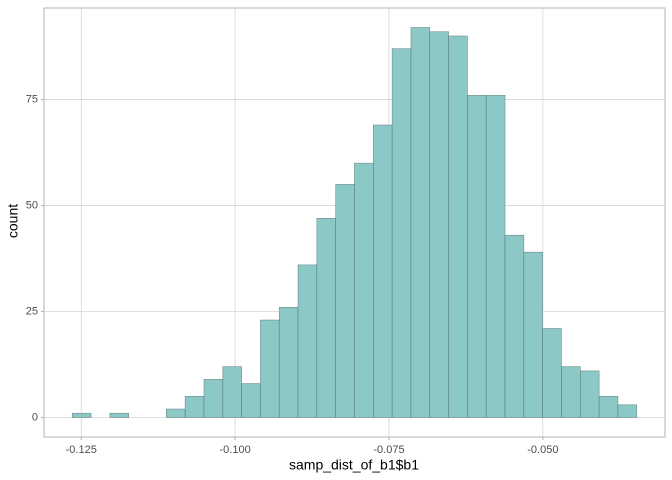  I want to click on y-tick-label: 25, so click(32, 311).